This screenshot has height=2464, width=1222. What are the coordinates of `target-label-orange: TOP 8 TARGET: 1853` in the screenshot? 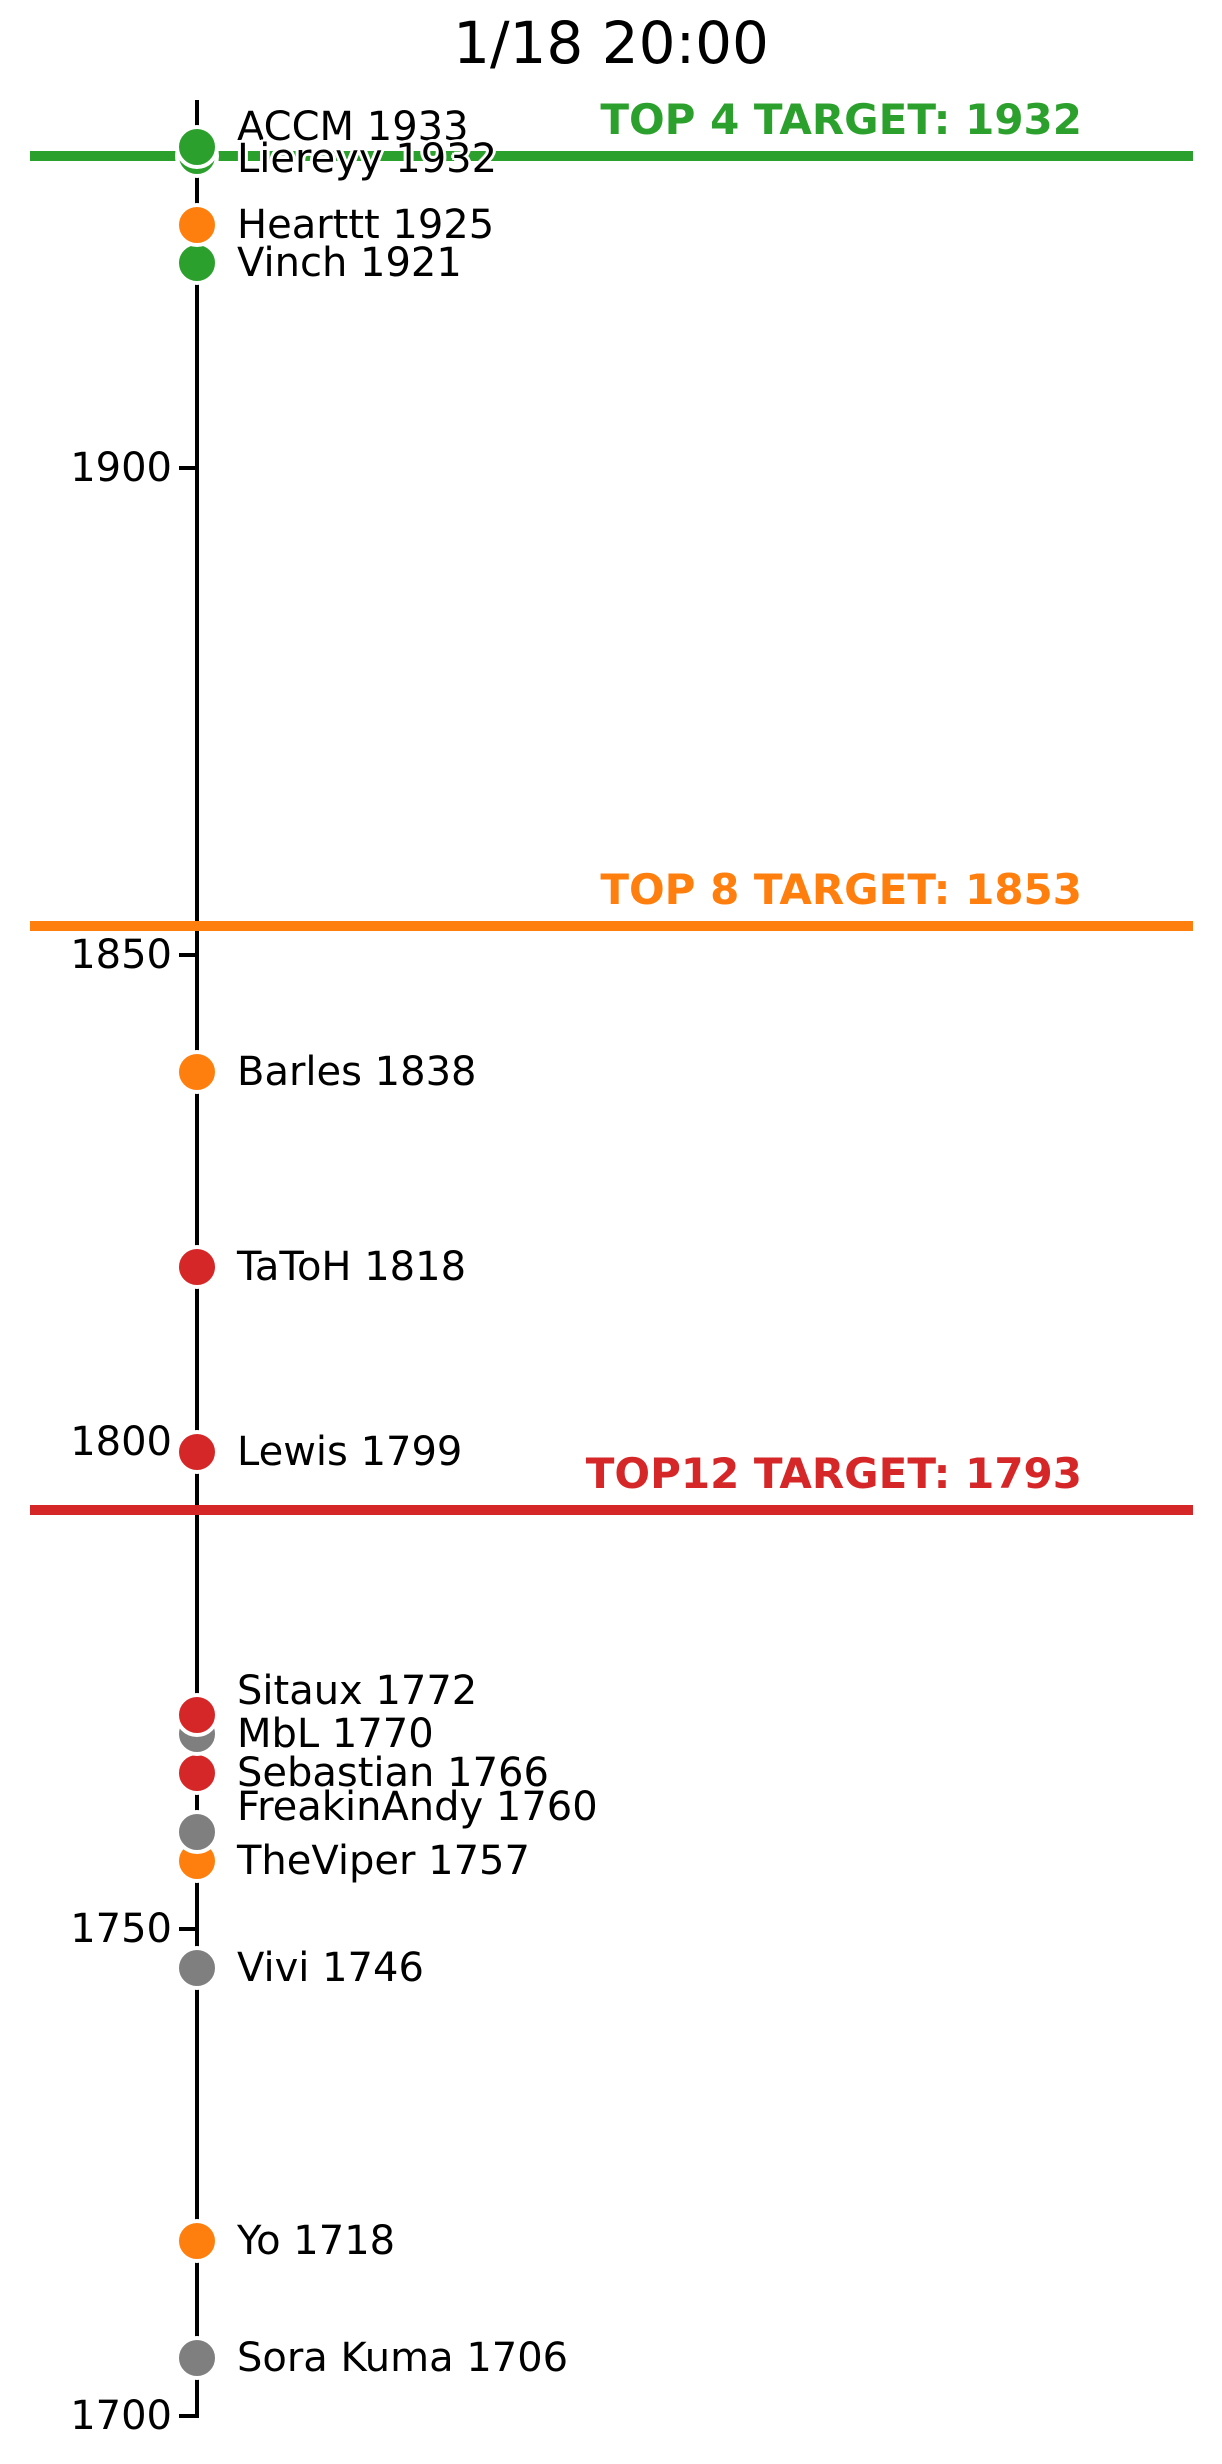 It's located at (841, 889).